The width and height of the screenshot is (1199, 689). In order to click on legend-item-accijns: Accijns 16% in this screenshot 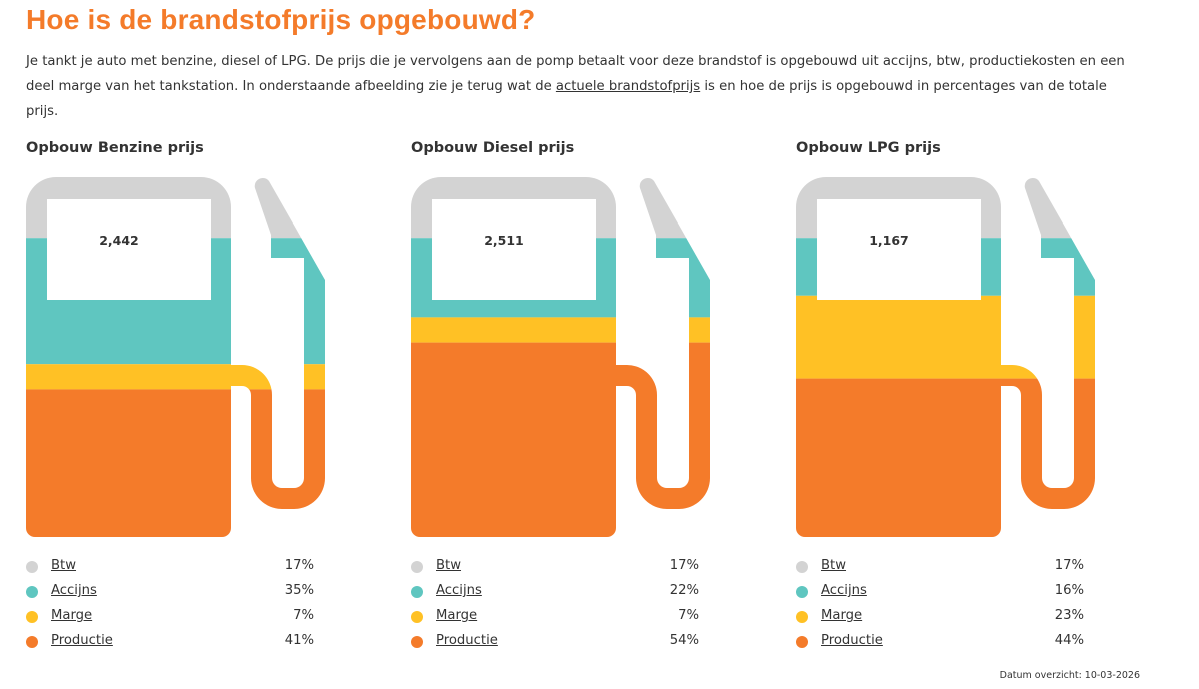, I will do `click(941, 595)`.